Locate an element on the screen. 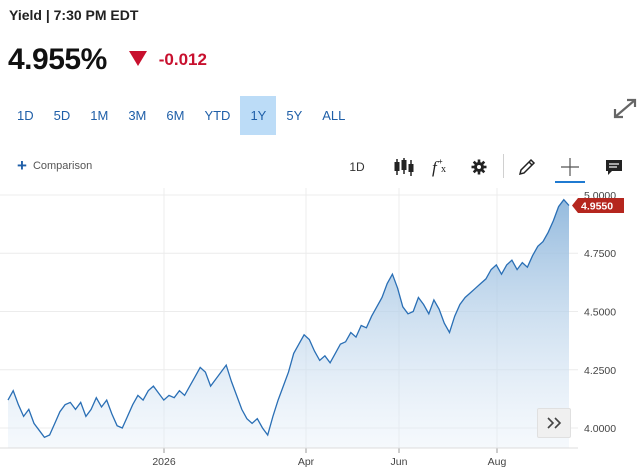 The image size is (642, 476). y-tick-label: 4.7500 is located at coordinates (600, 254).